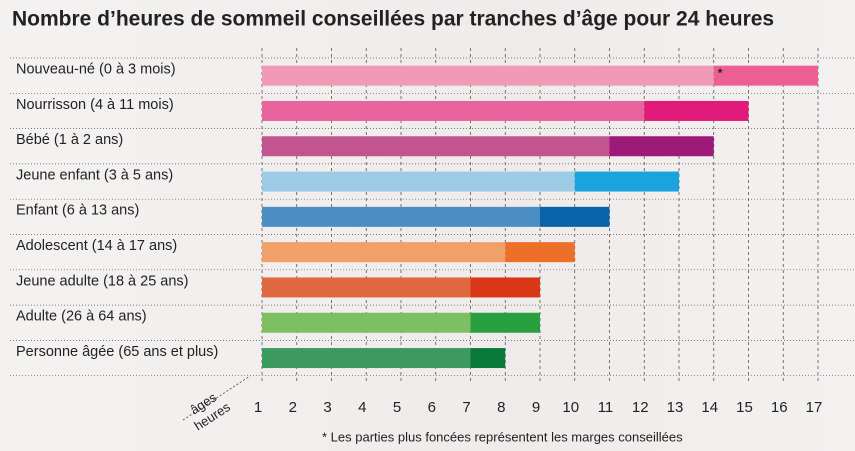  I want to click on x-tick-label: 4, so click(362, 407).